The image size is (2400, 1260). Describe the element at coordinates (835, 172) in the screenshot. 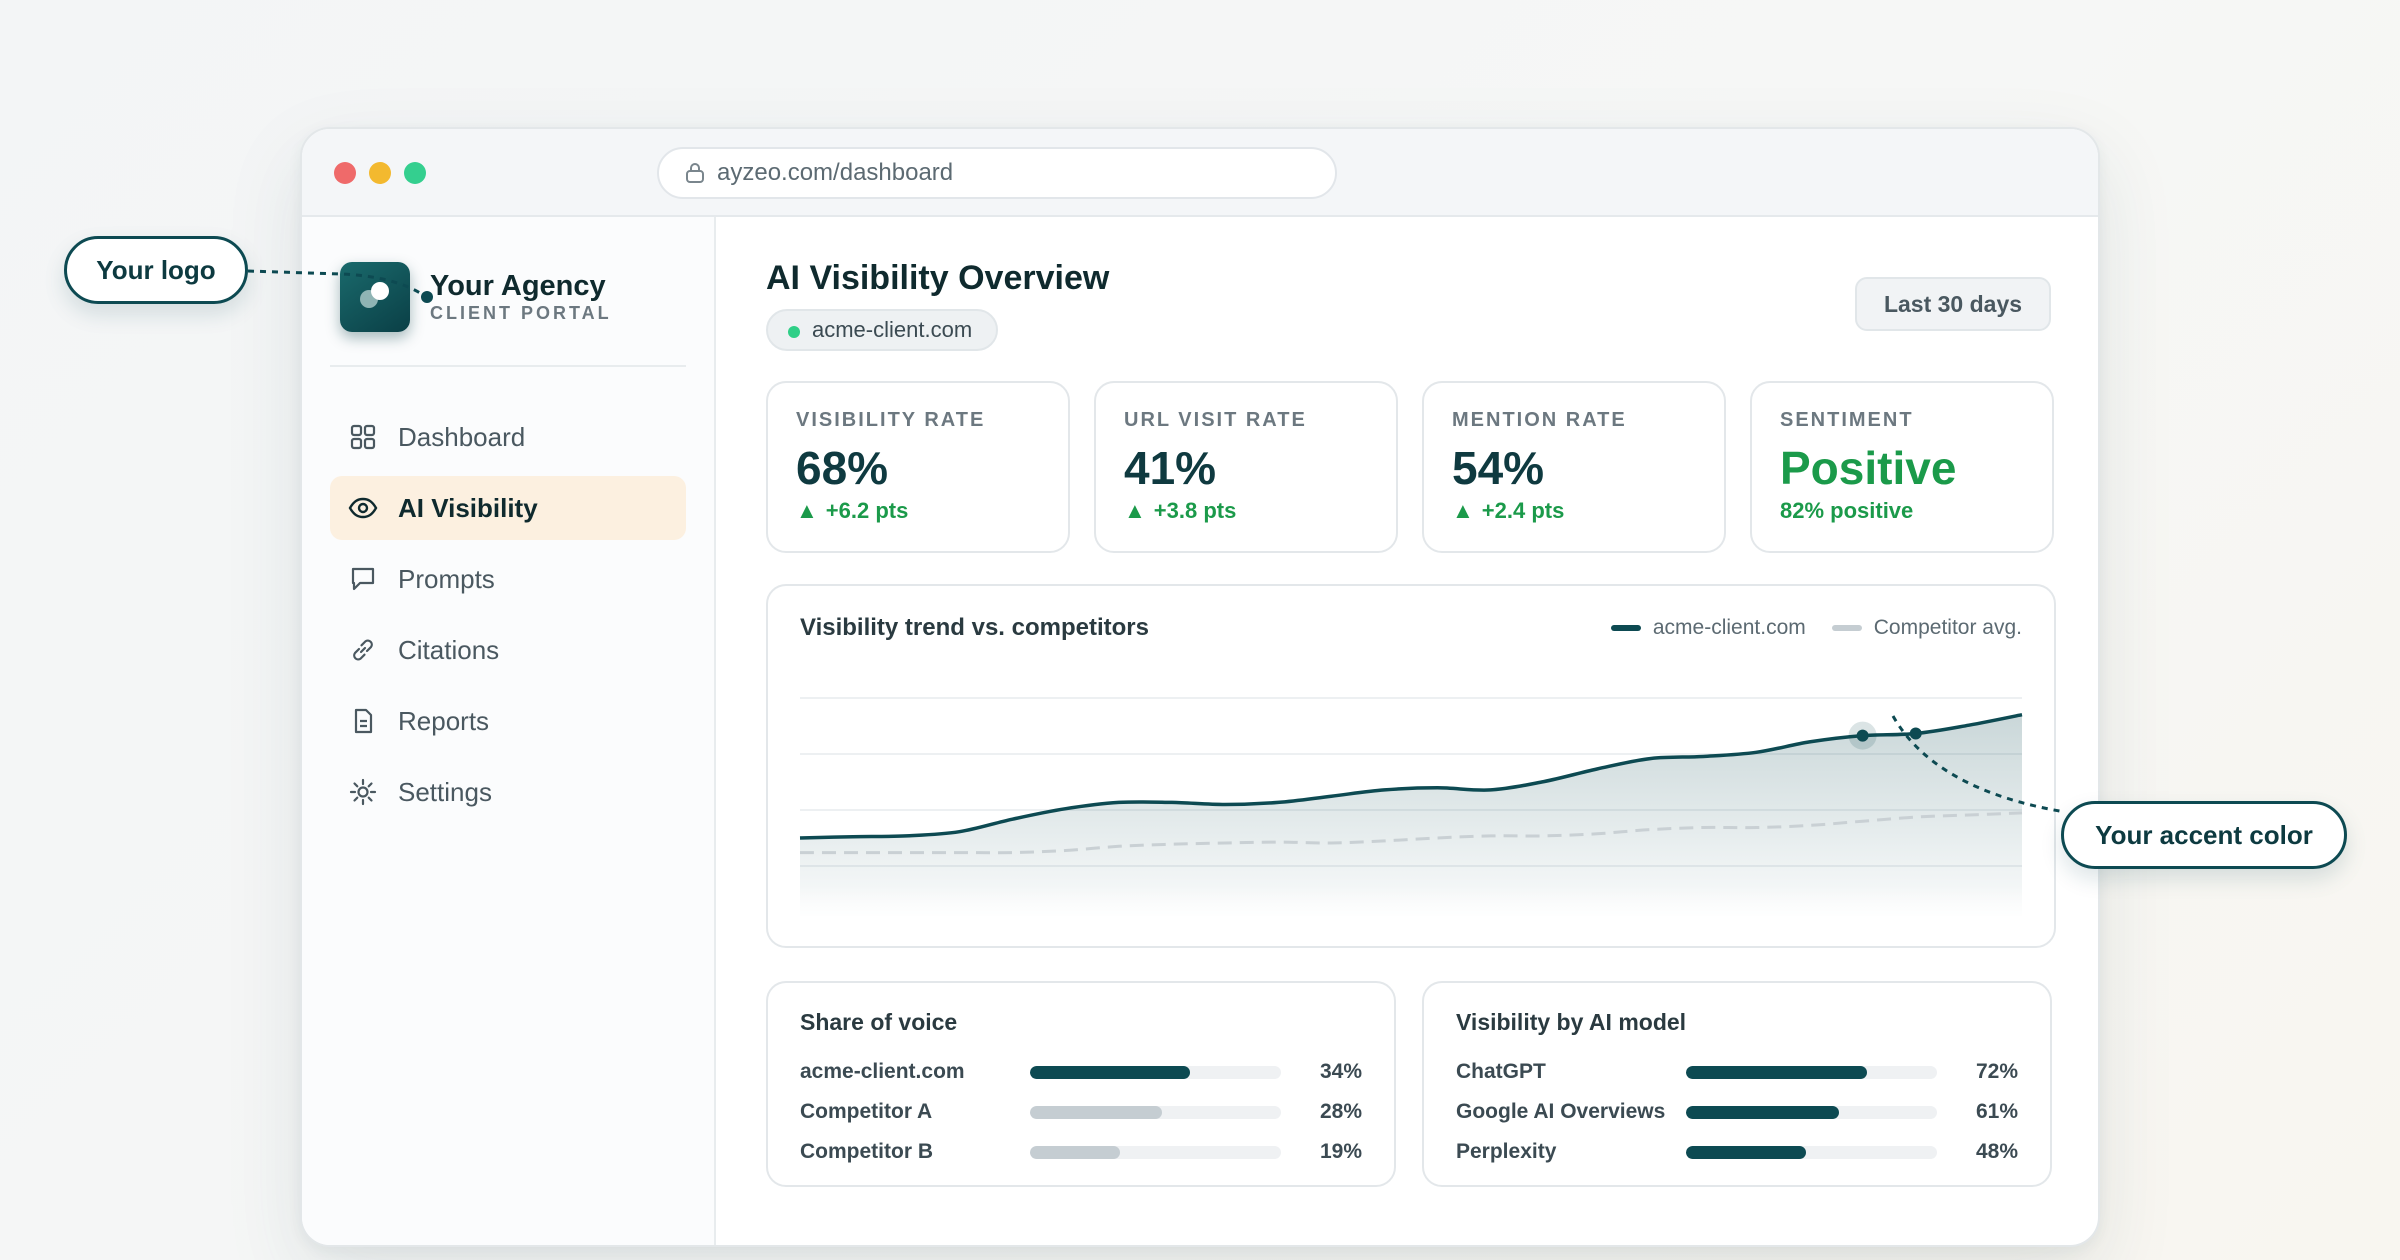

I see `address-bar-url: ayzeo.com/dashboard` at that location.